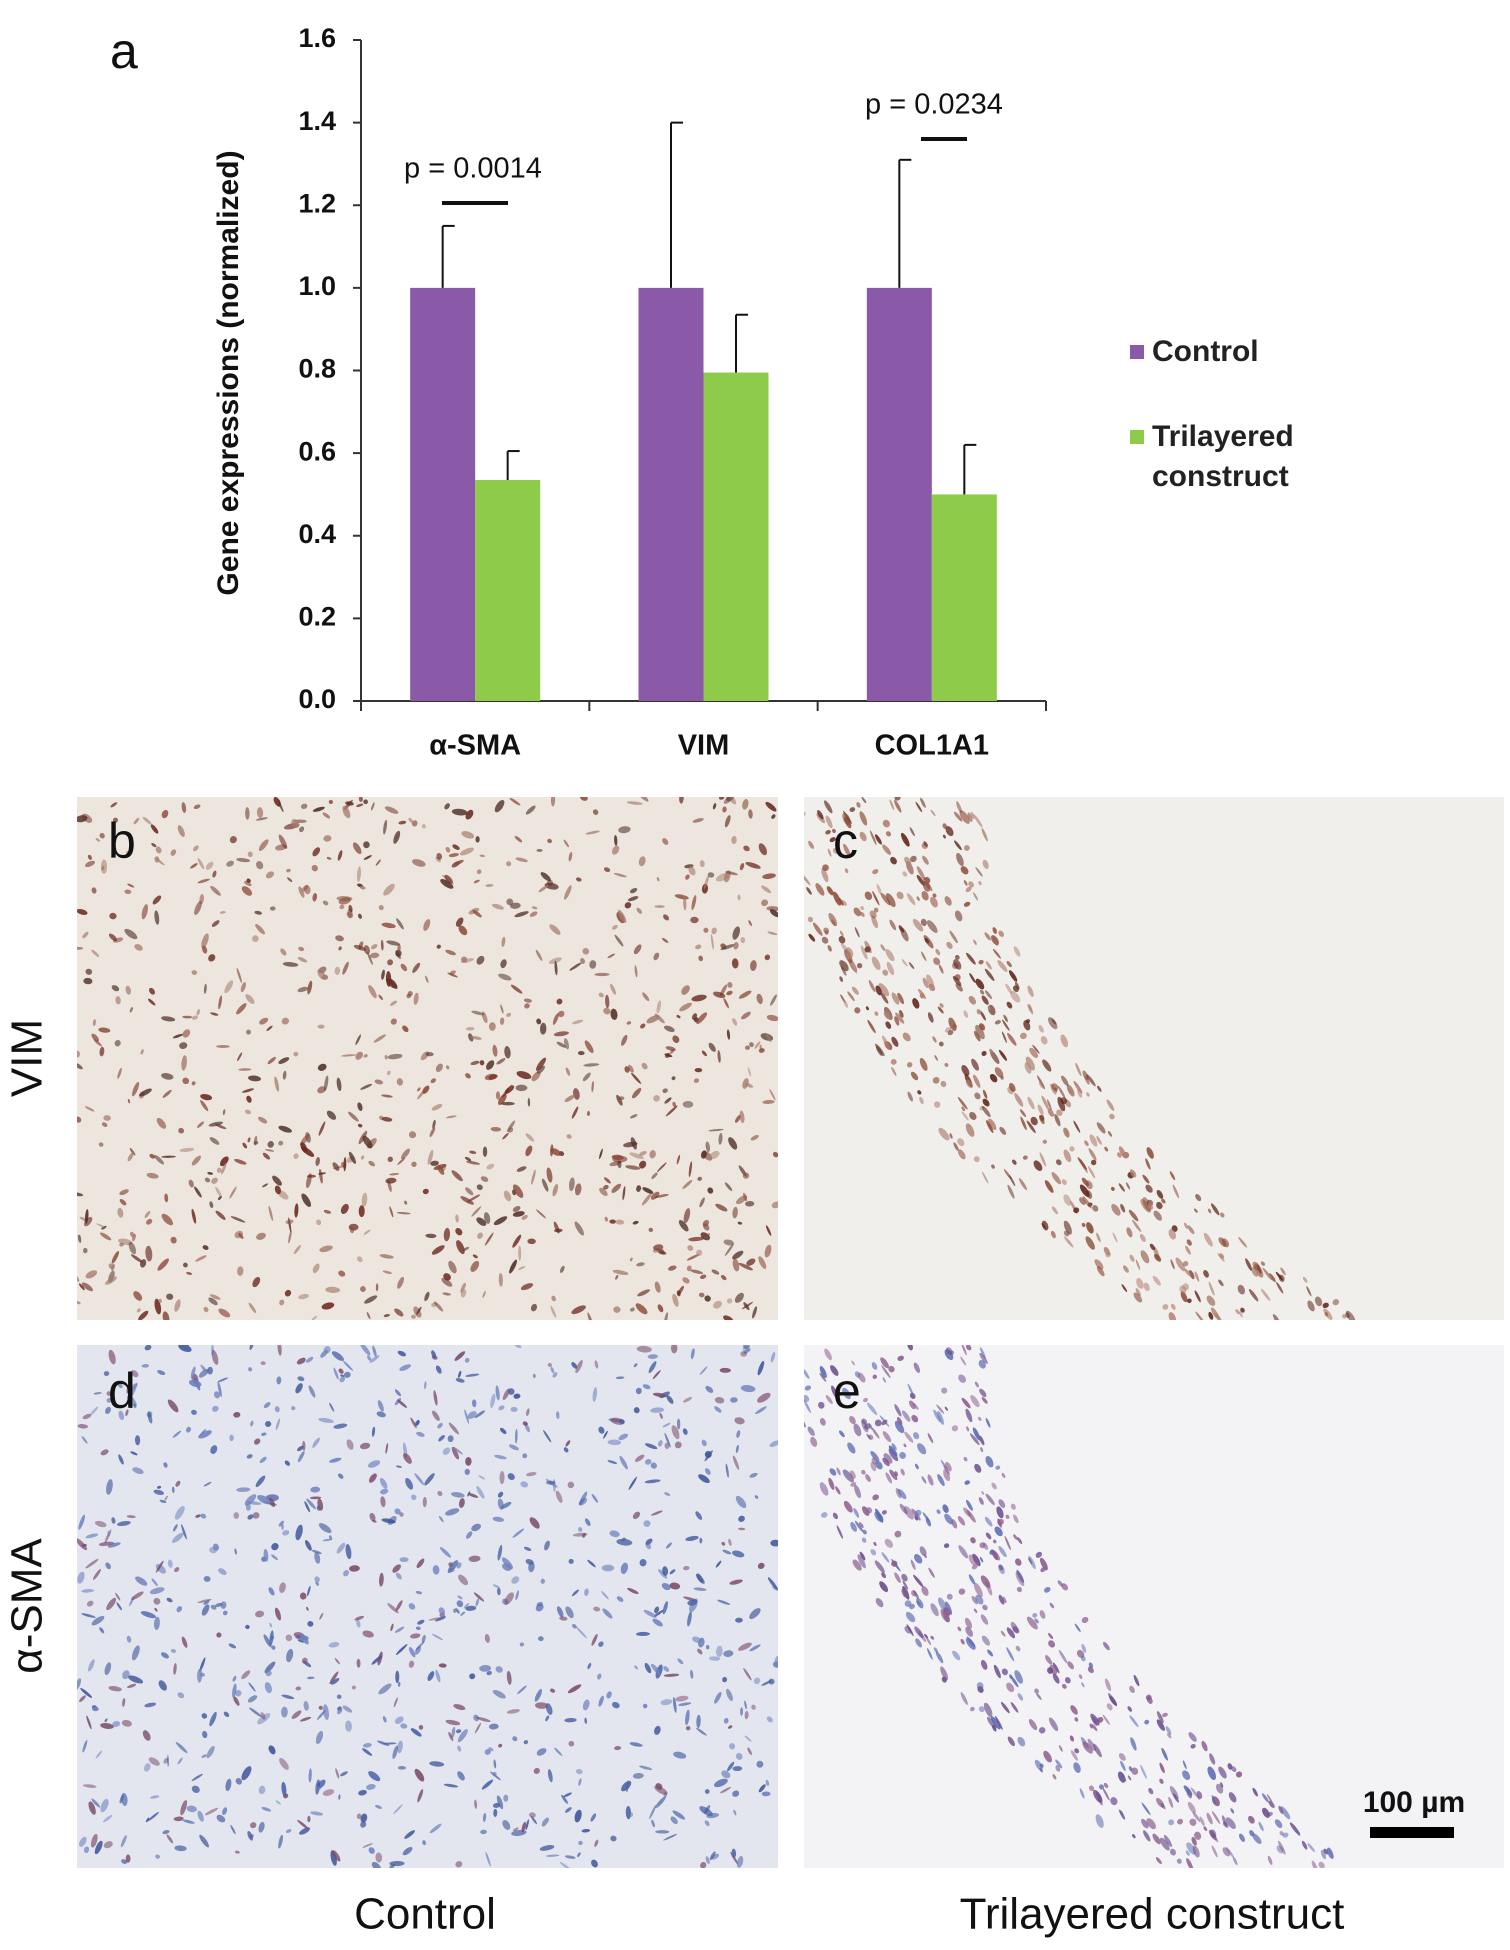 The height and width of the screenshot is (1950, 1510). I want to click on x-tick-label: α-SMA, so click(475, 746).